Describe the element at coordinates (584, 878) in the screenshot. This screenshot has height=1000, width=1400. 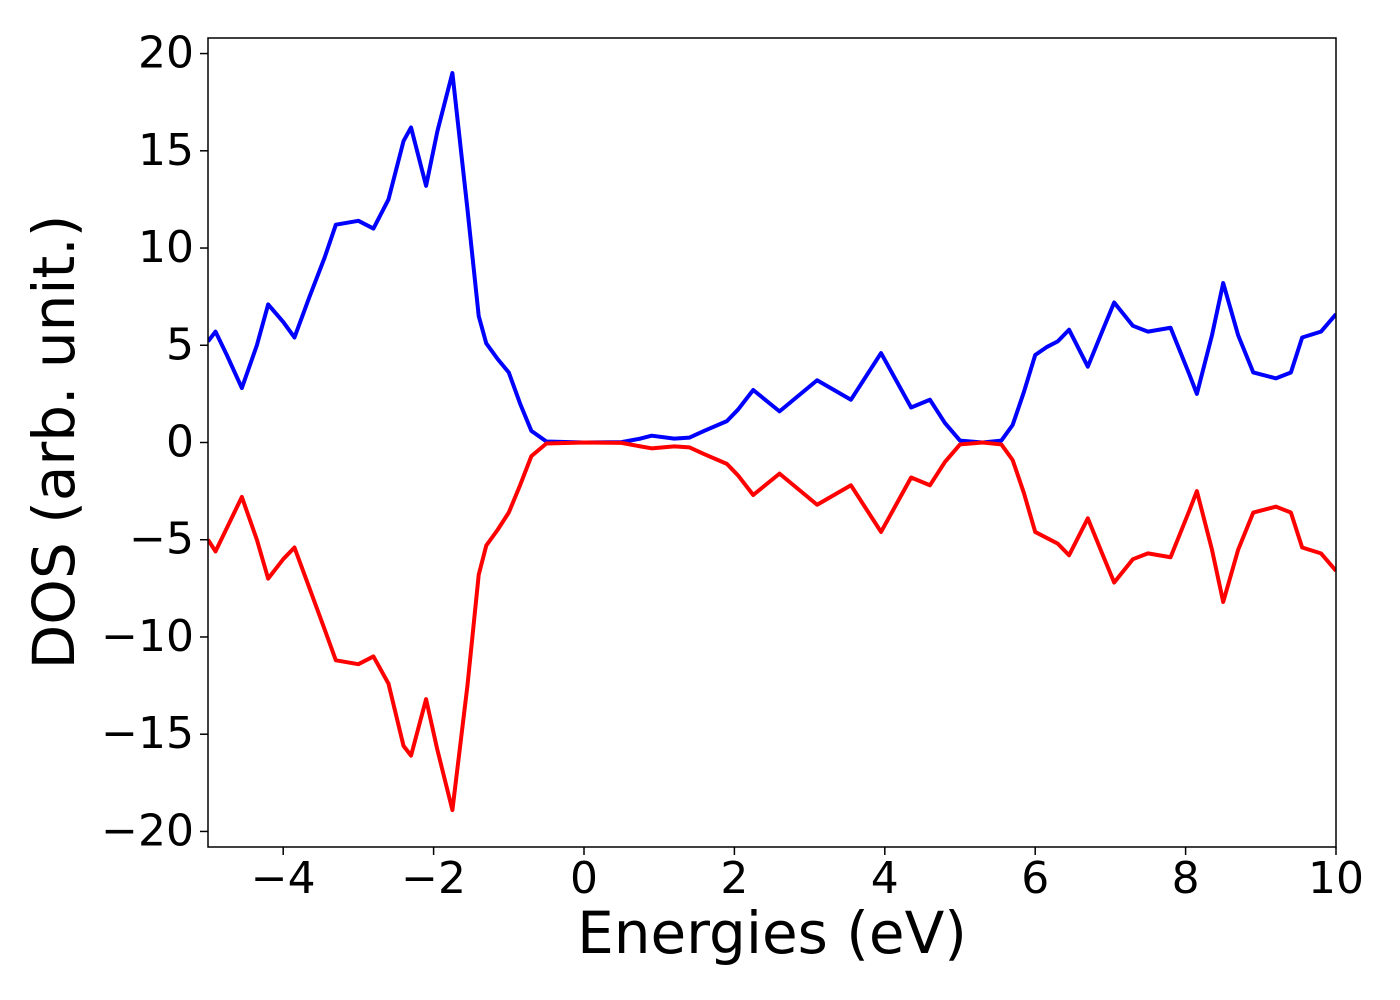
I see `x-tick-label: 0` at that location.